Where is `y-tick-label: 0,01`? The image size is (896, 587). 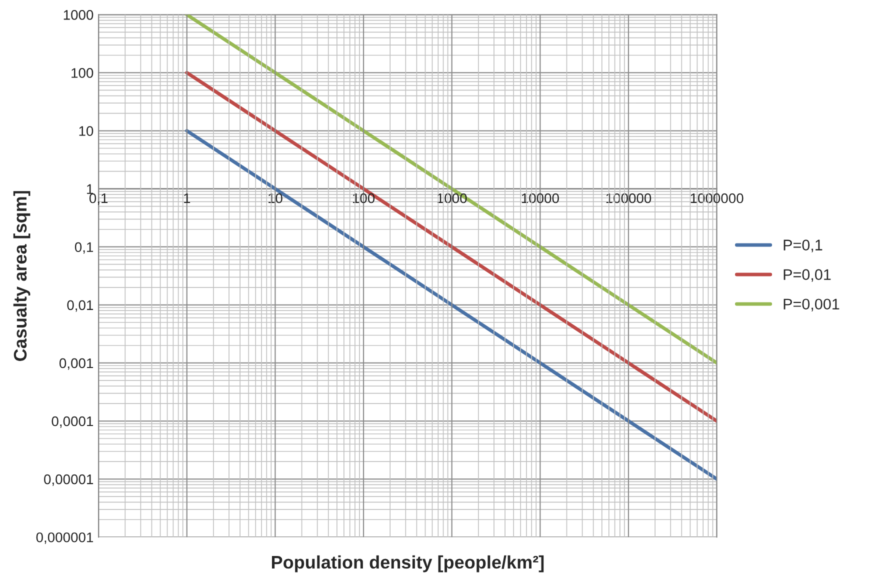 y-tick-label: 0,01 is located at coordinates (80, 306).